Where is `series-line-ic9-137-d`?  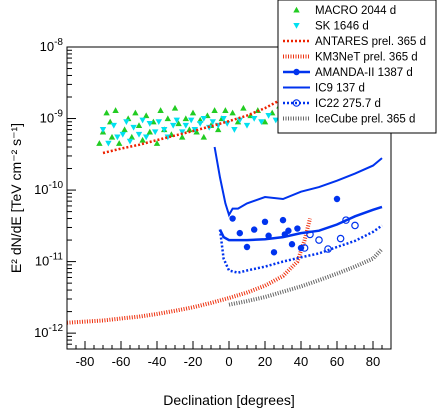 series-line-ic9-137-d is located at coordinates (298, 182).